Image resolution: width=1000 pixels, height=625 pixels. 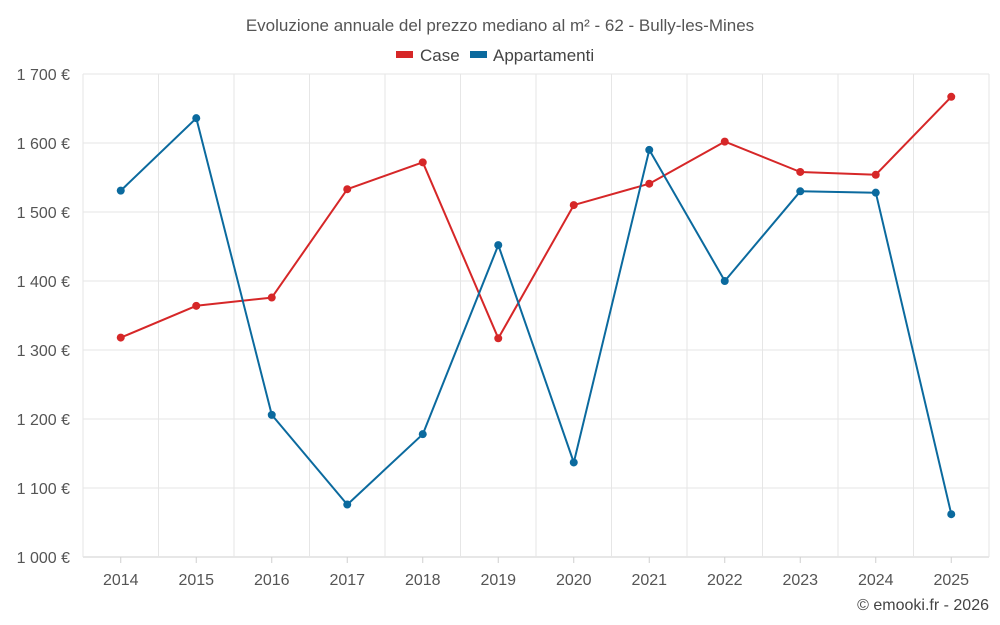 What do you see at coordinates (923, 605) in the screenshot?
I see `credit-text: © emooki.fr - 2026` at bounding box center [923, 605].